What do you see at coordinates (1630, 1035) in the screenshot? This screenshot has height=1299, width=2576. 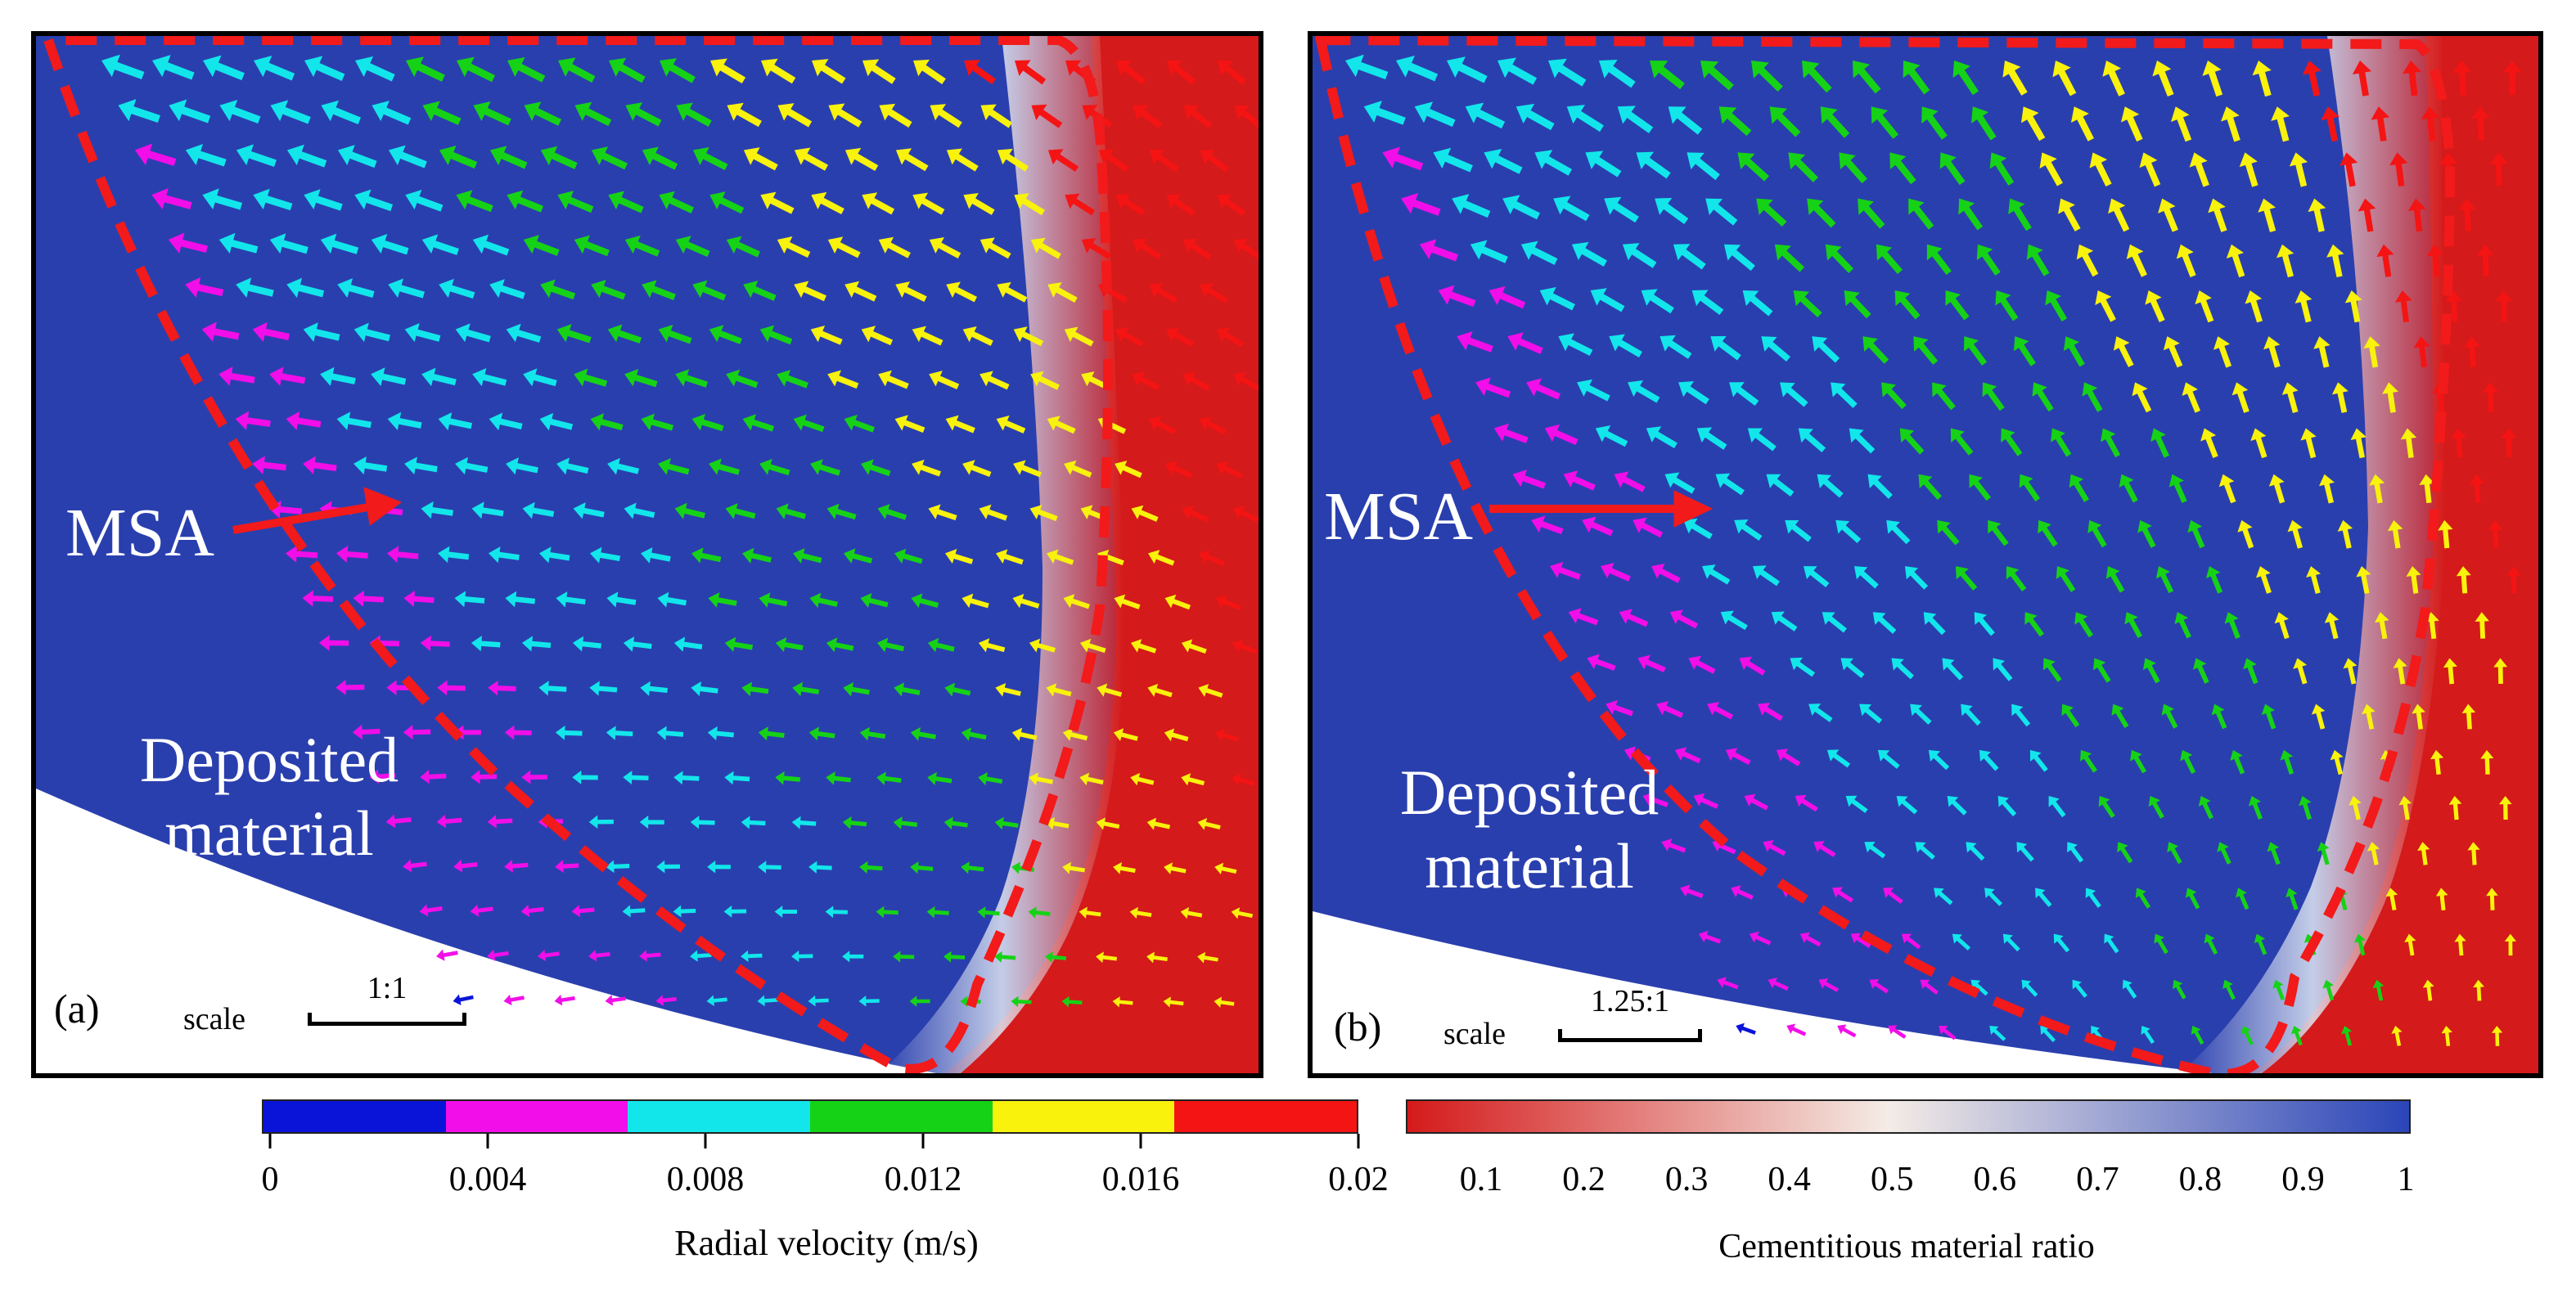 I see `scale-bar-b` at bounding box center [1630, 1035].